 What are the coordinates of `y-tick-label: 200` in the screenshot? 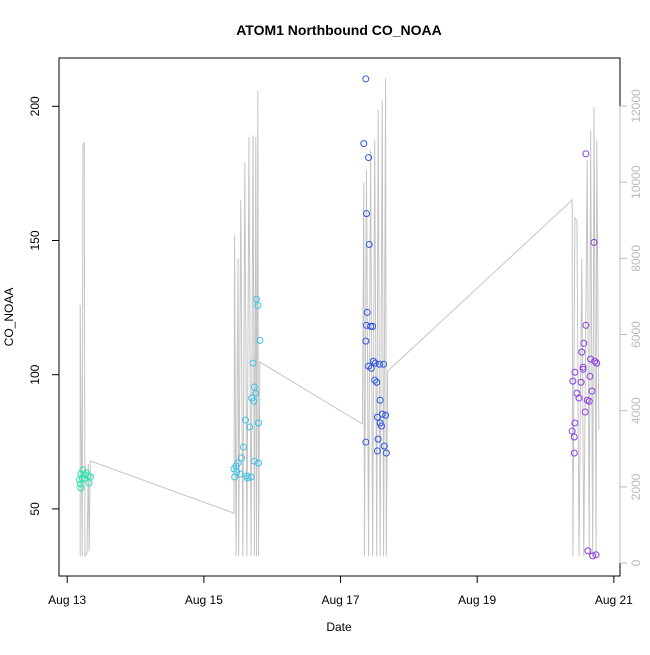 It's located at (35, 106).